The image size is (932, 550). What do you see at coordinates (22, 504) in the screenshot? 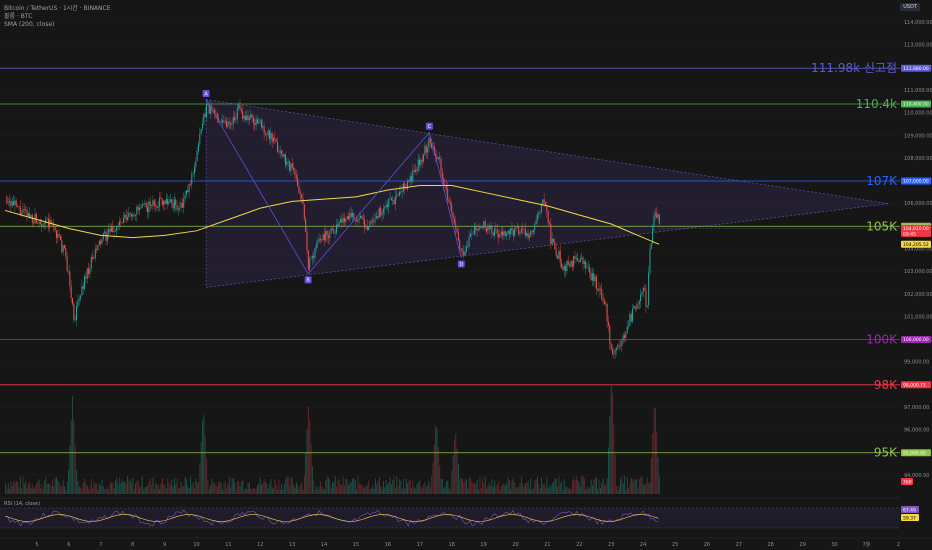
I see `rsi-indicator-title: RSI (14, close)` at bounding box center [22, 504].